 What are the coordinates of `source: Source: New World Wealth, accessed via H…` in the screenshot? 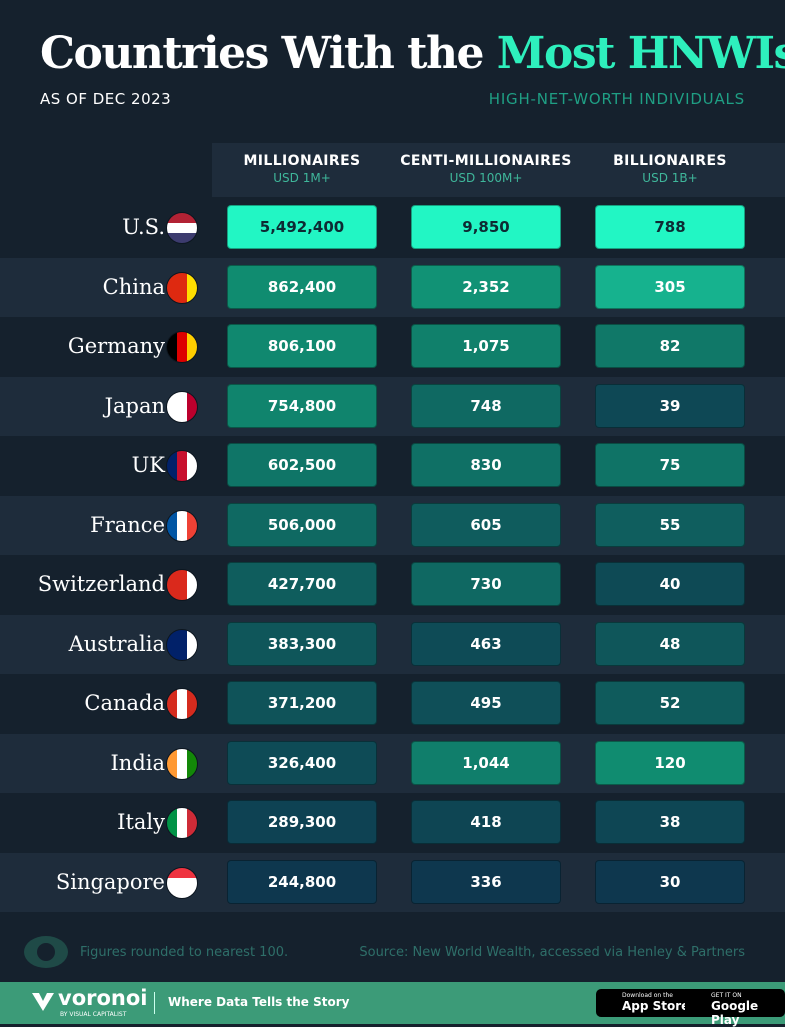 It's located at (552, 952).